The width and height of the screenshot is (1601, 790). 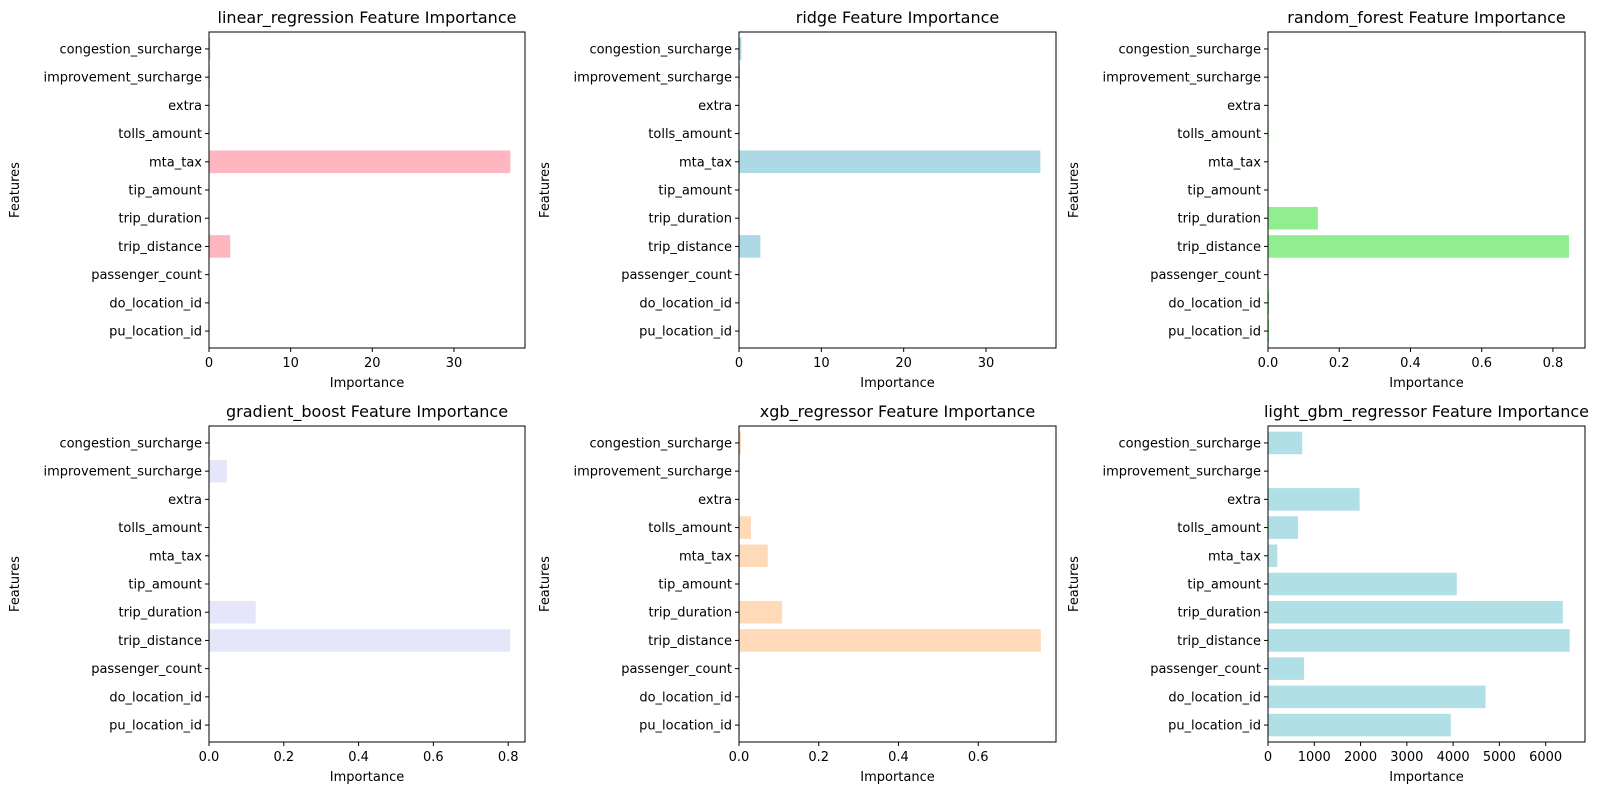 I want to click on x-tick-label: 0.8, so click(x=508, y=757).